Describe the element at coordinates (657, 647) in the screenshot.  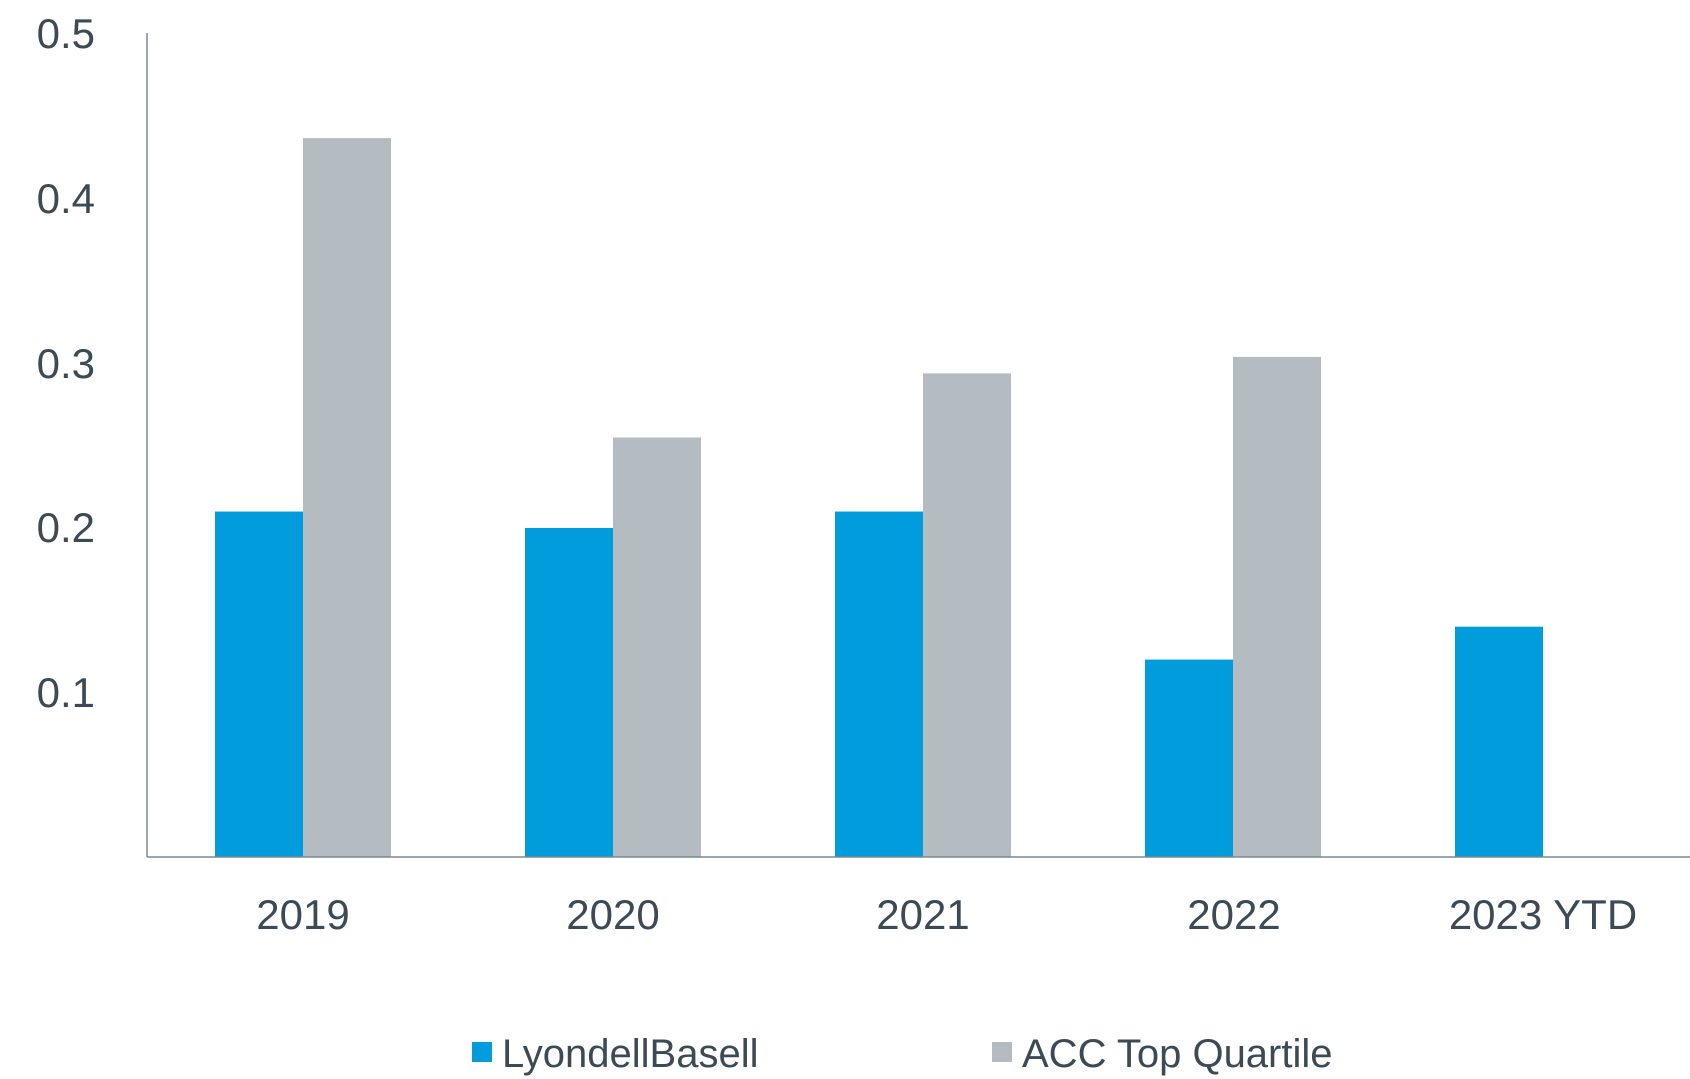
I see `bar-acc-top-quartile-2020` at that location.